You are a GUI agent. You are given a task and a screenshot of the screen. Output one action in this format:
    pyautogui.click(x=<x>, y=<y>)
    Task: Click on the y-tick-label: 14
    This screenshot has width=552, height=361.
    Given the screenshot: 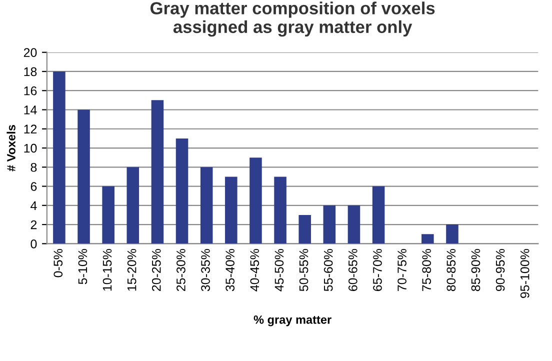 What is the action you would take?
    pyautogui.click(x=30, y=110)
    